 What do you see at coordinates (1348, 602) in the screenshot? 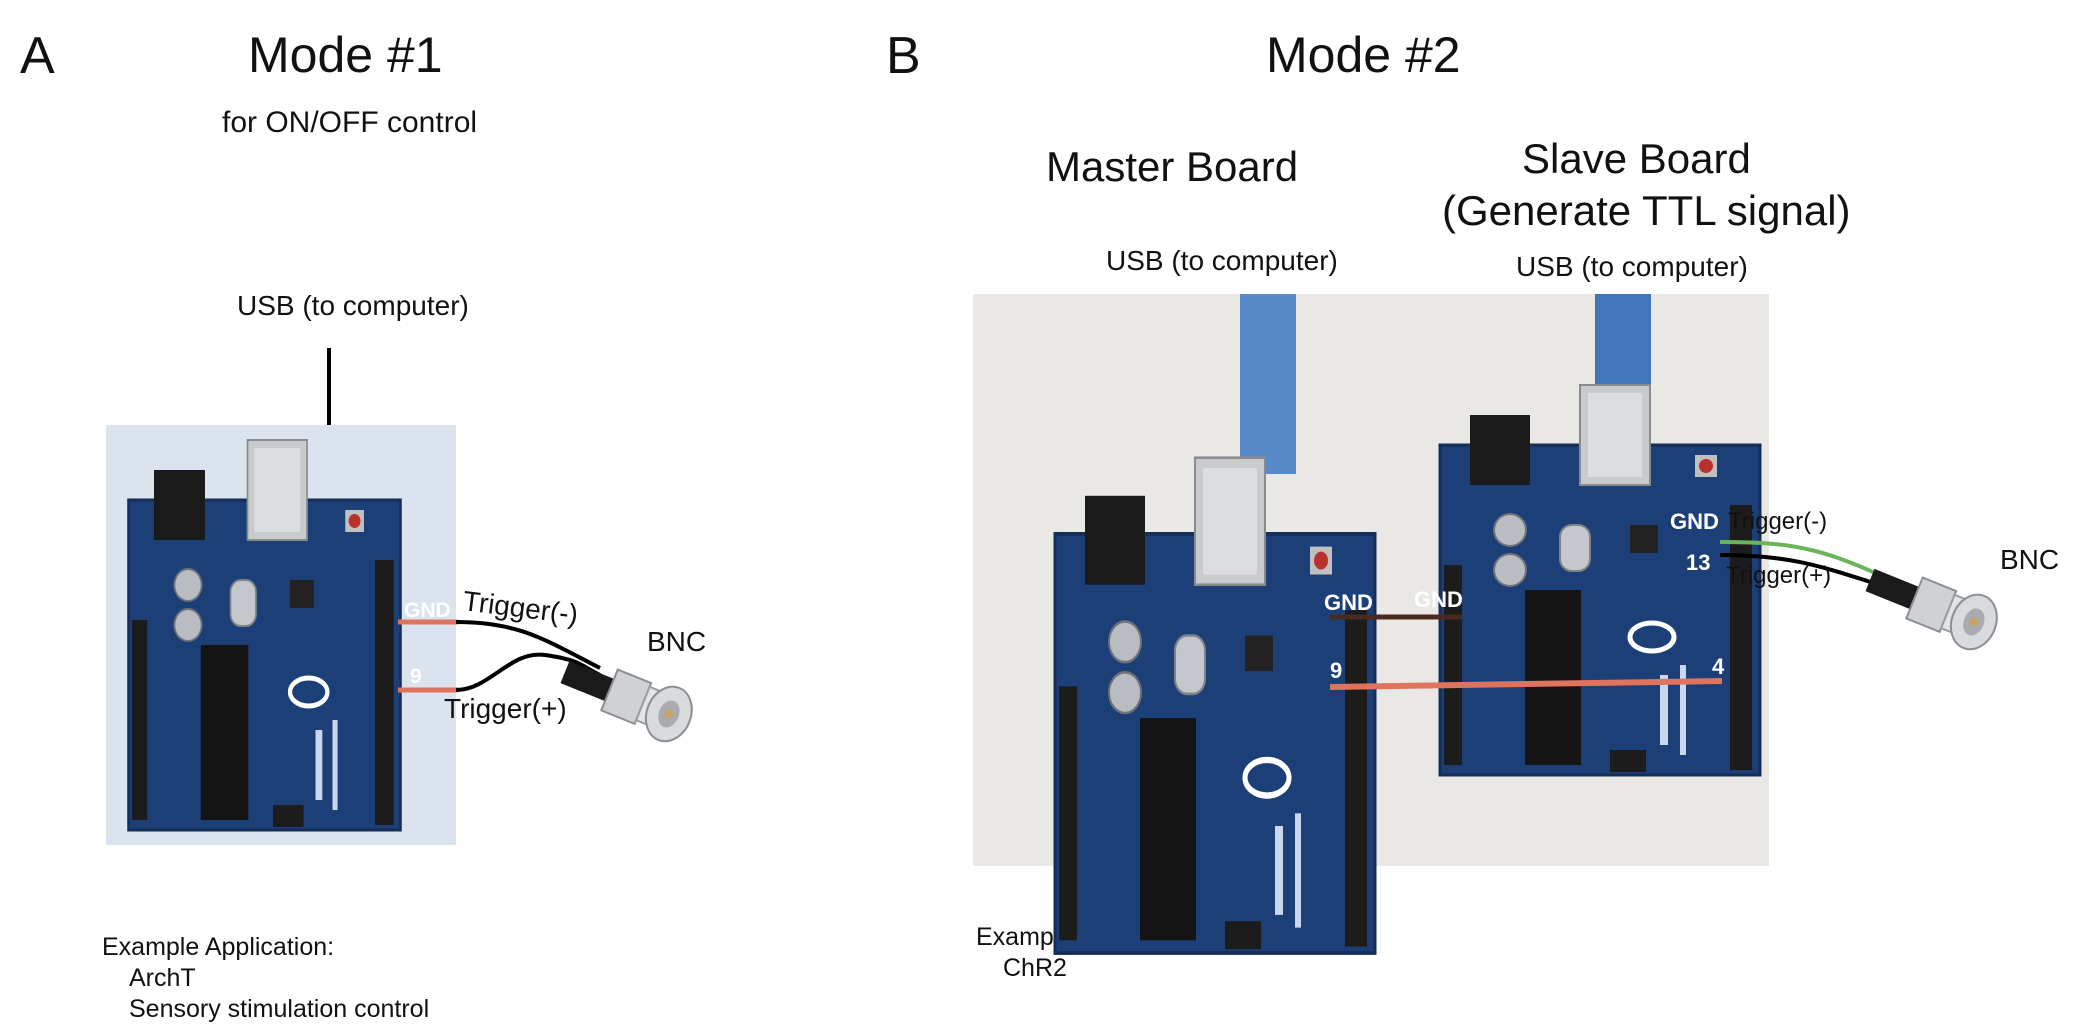
I see `master-gnd-label: GND` at bounding box center [1348, 602].